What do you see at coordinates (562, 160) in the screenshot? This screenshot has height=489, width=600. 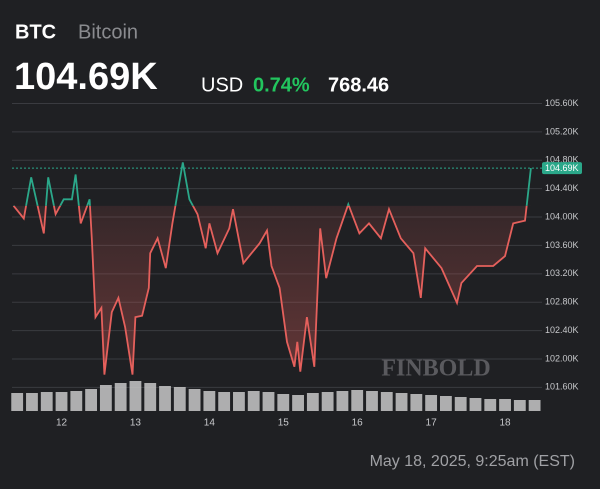 I see `y-tick-label: 104.80K` at bounding box center [562, 160].